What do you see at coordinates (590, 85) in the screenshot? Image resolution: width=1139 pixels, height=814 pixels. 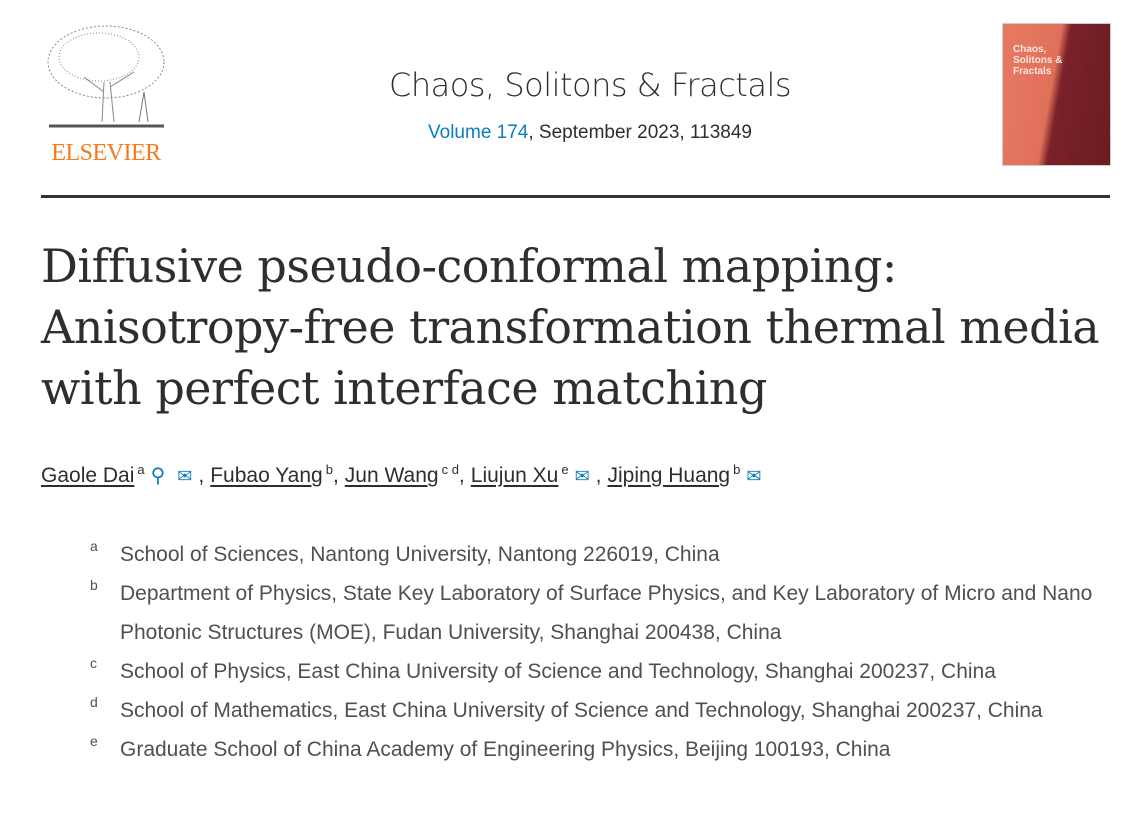 I see `journal-title: Chaos, Solitons & Fractals` at bounding box center [590, 85].